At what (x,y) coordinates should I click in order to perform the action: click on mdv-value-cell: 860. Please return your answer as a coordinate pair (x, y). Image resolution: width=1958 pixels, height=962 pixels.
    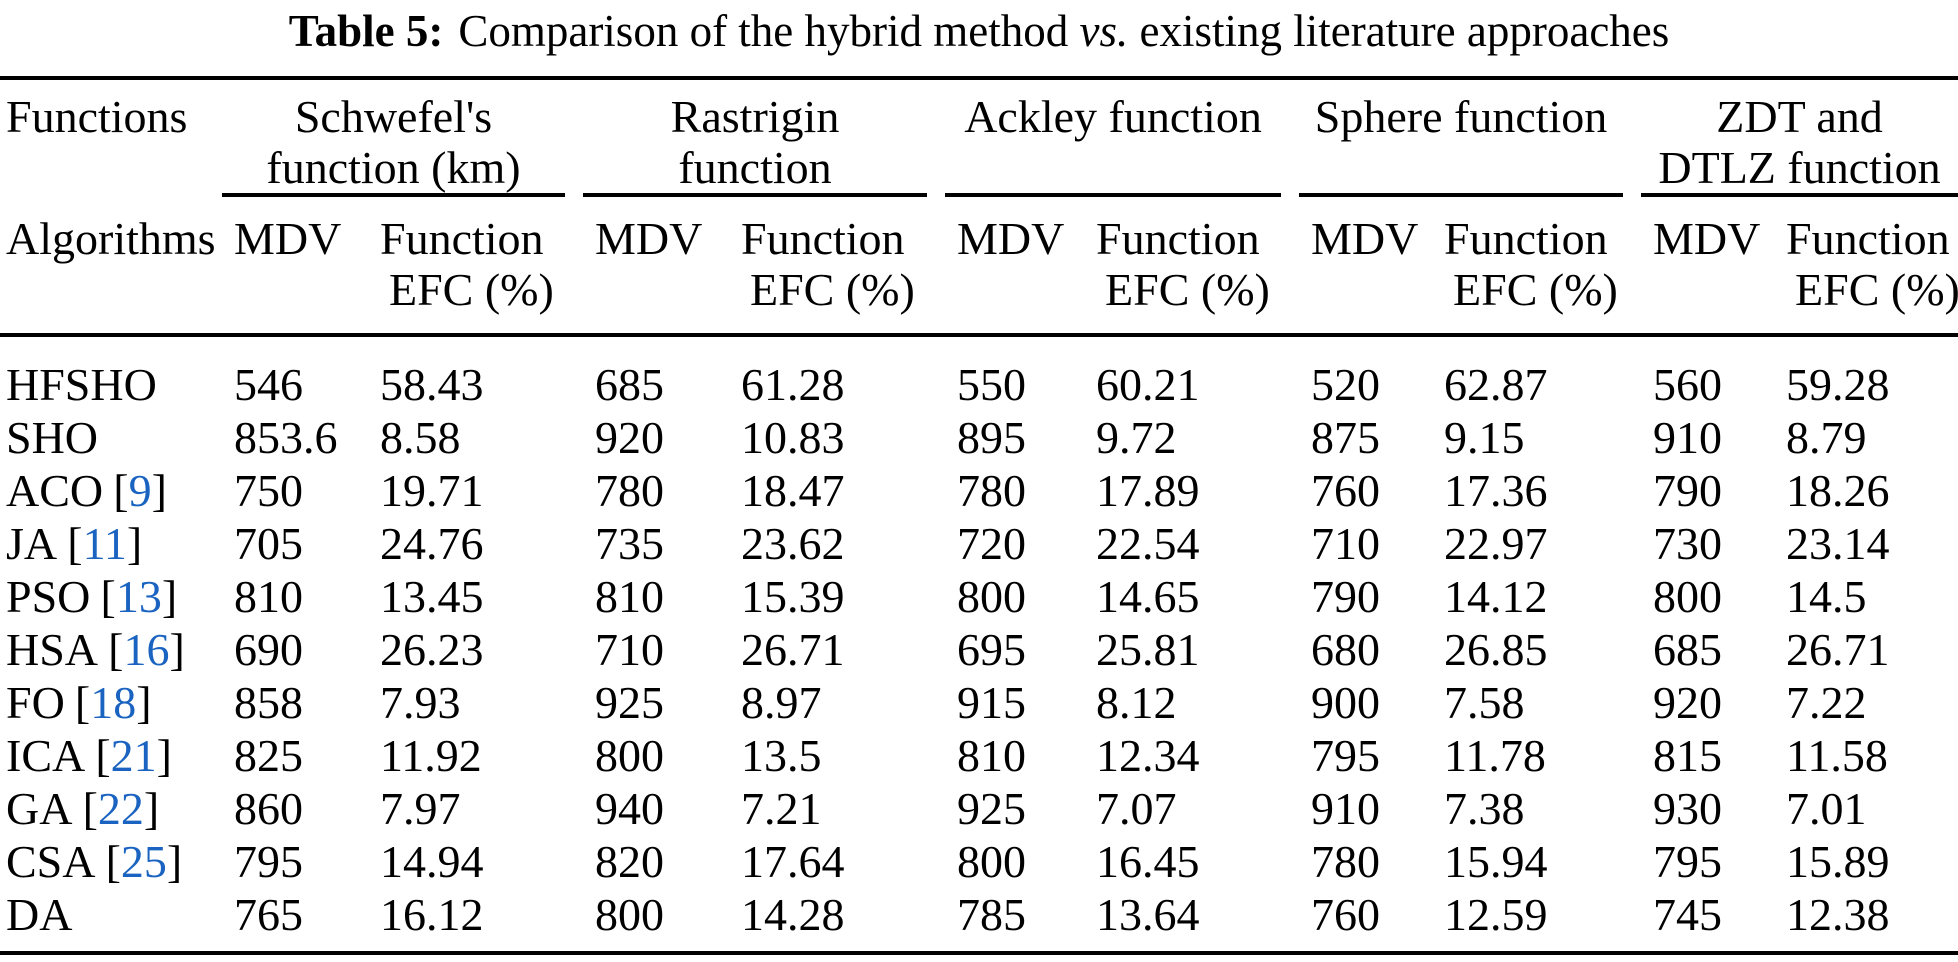
    Looking at the image, I should click on (268, 808).